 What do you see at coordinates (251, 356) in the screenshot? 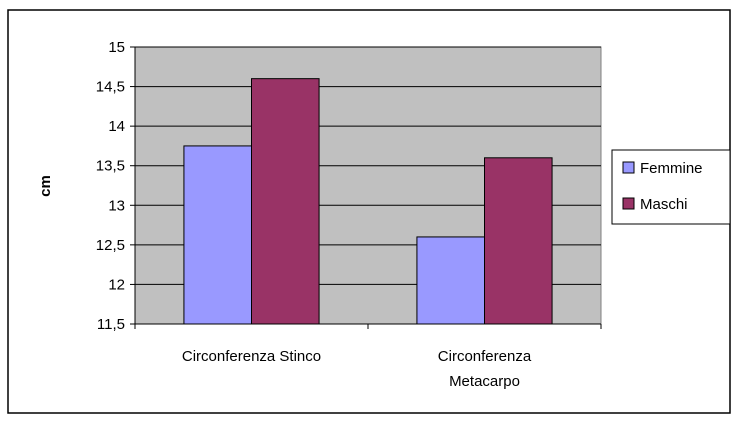
I see `x-tick-label: Circonferenza Stinco` at bounding box center [251, 356].